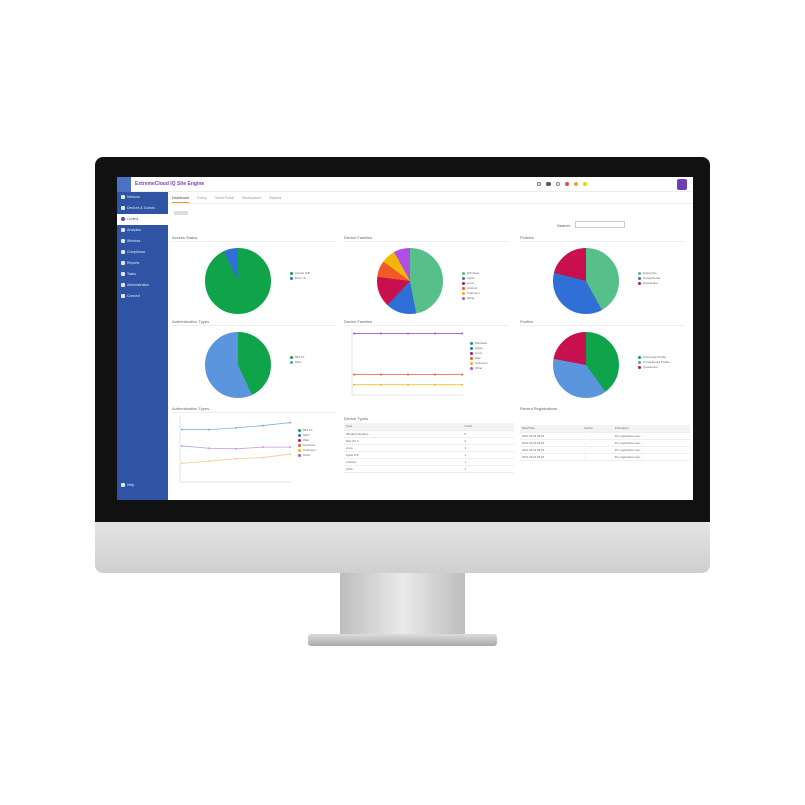  Describe the element at coordinates (429, 462) in the screenshot. I see `table-row: Android 1` at that location.